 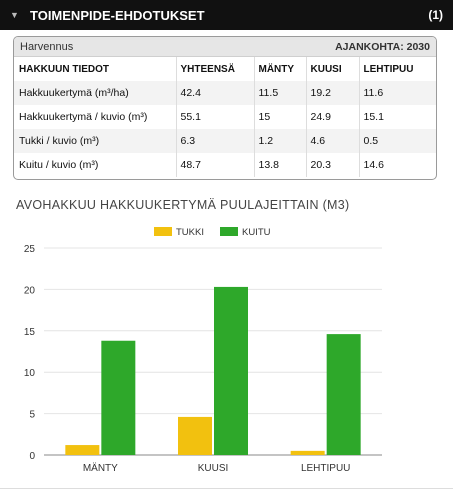 I want to click on table-row: Tukki / kuvio (m³) 6.3 1.2 4.6 0.5, so click(x=225, y=141).